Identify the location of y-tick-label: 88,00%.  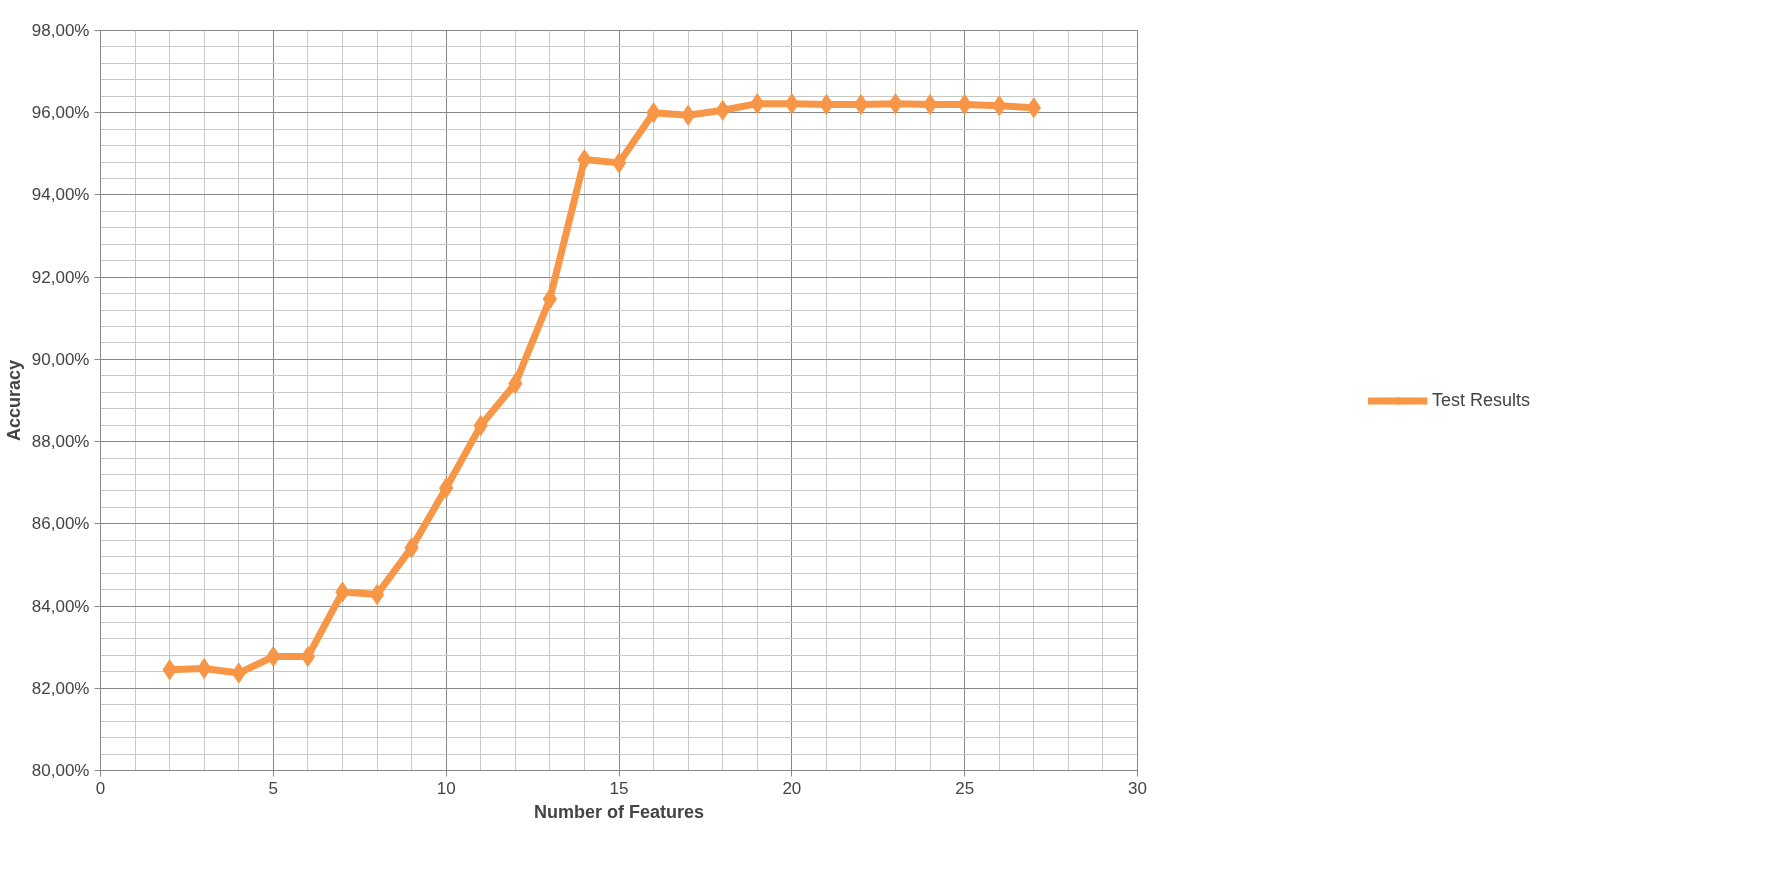
(60, 442).